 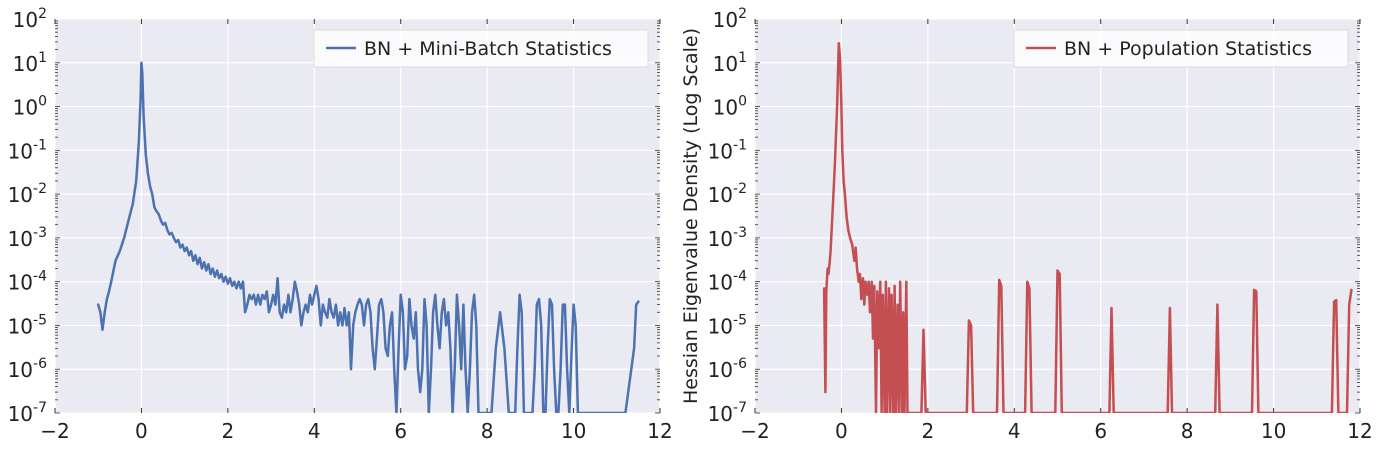 I want to click on y-axis-label: Hessian Eigenvalue Density (Log Scale), so click(x=691, y=216).